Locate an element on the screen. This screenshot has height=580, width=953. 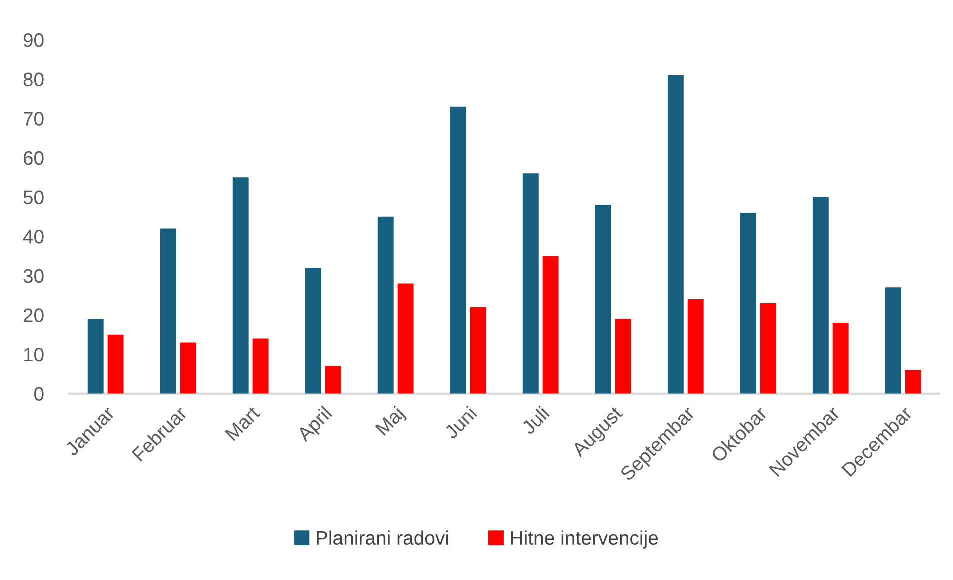
legend-label: Hitne intervencije is located at coordinates (584, 539).